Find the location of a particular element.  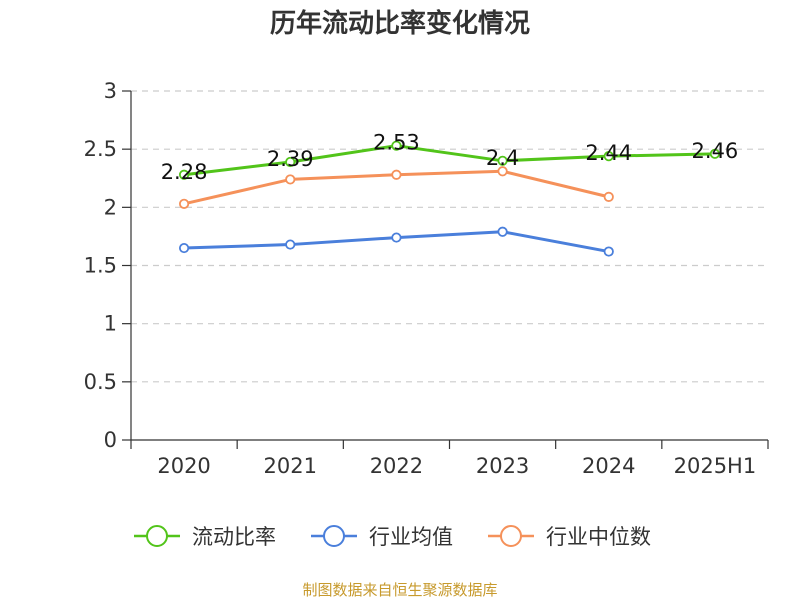

y-tick-label: 0.5 is located at coordinates (100, 382).